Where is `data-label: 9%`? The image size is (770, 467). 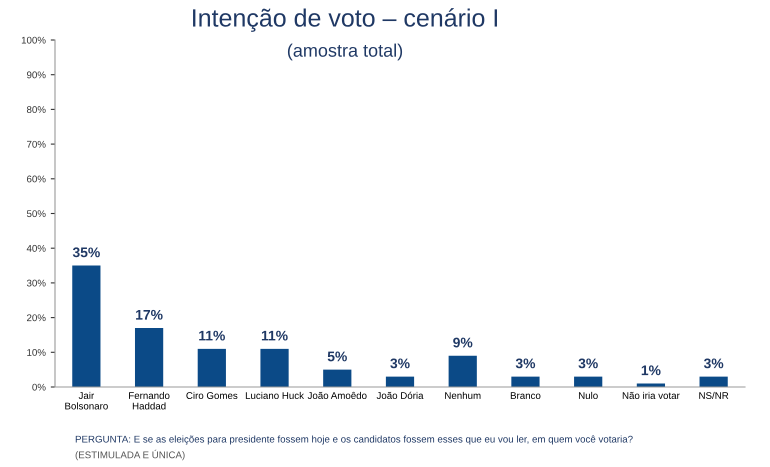
data-label: 9% is located at coordinates (462, 343).